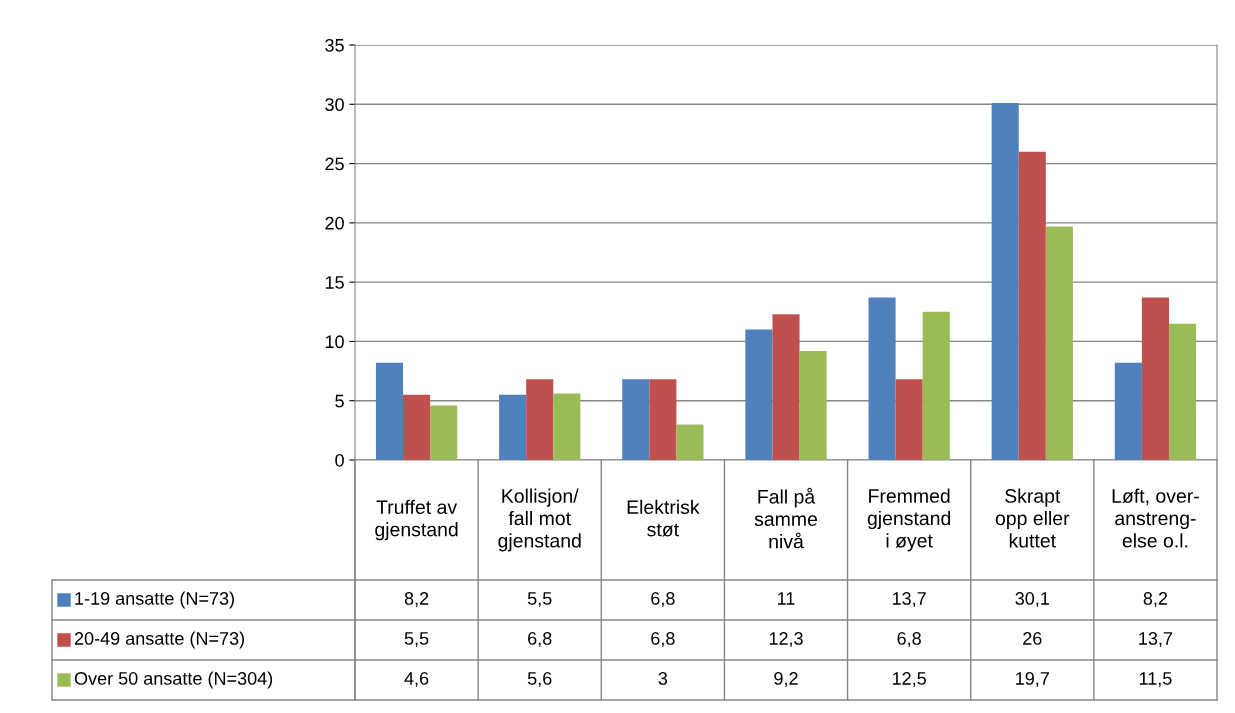 The image size is (1235, 713). Describe the element at coordinates (1032, 518) in the screenshot. I see `x-tick-label: Skrapt opp eller kuttet` at that location.